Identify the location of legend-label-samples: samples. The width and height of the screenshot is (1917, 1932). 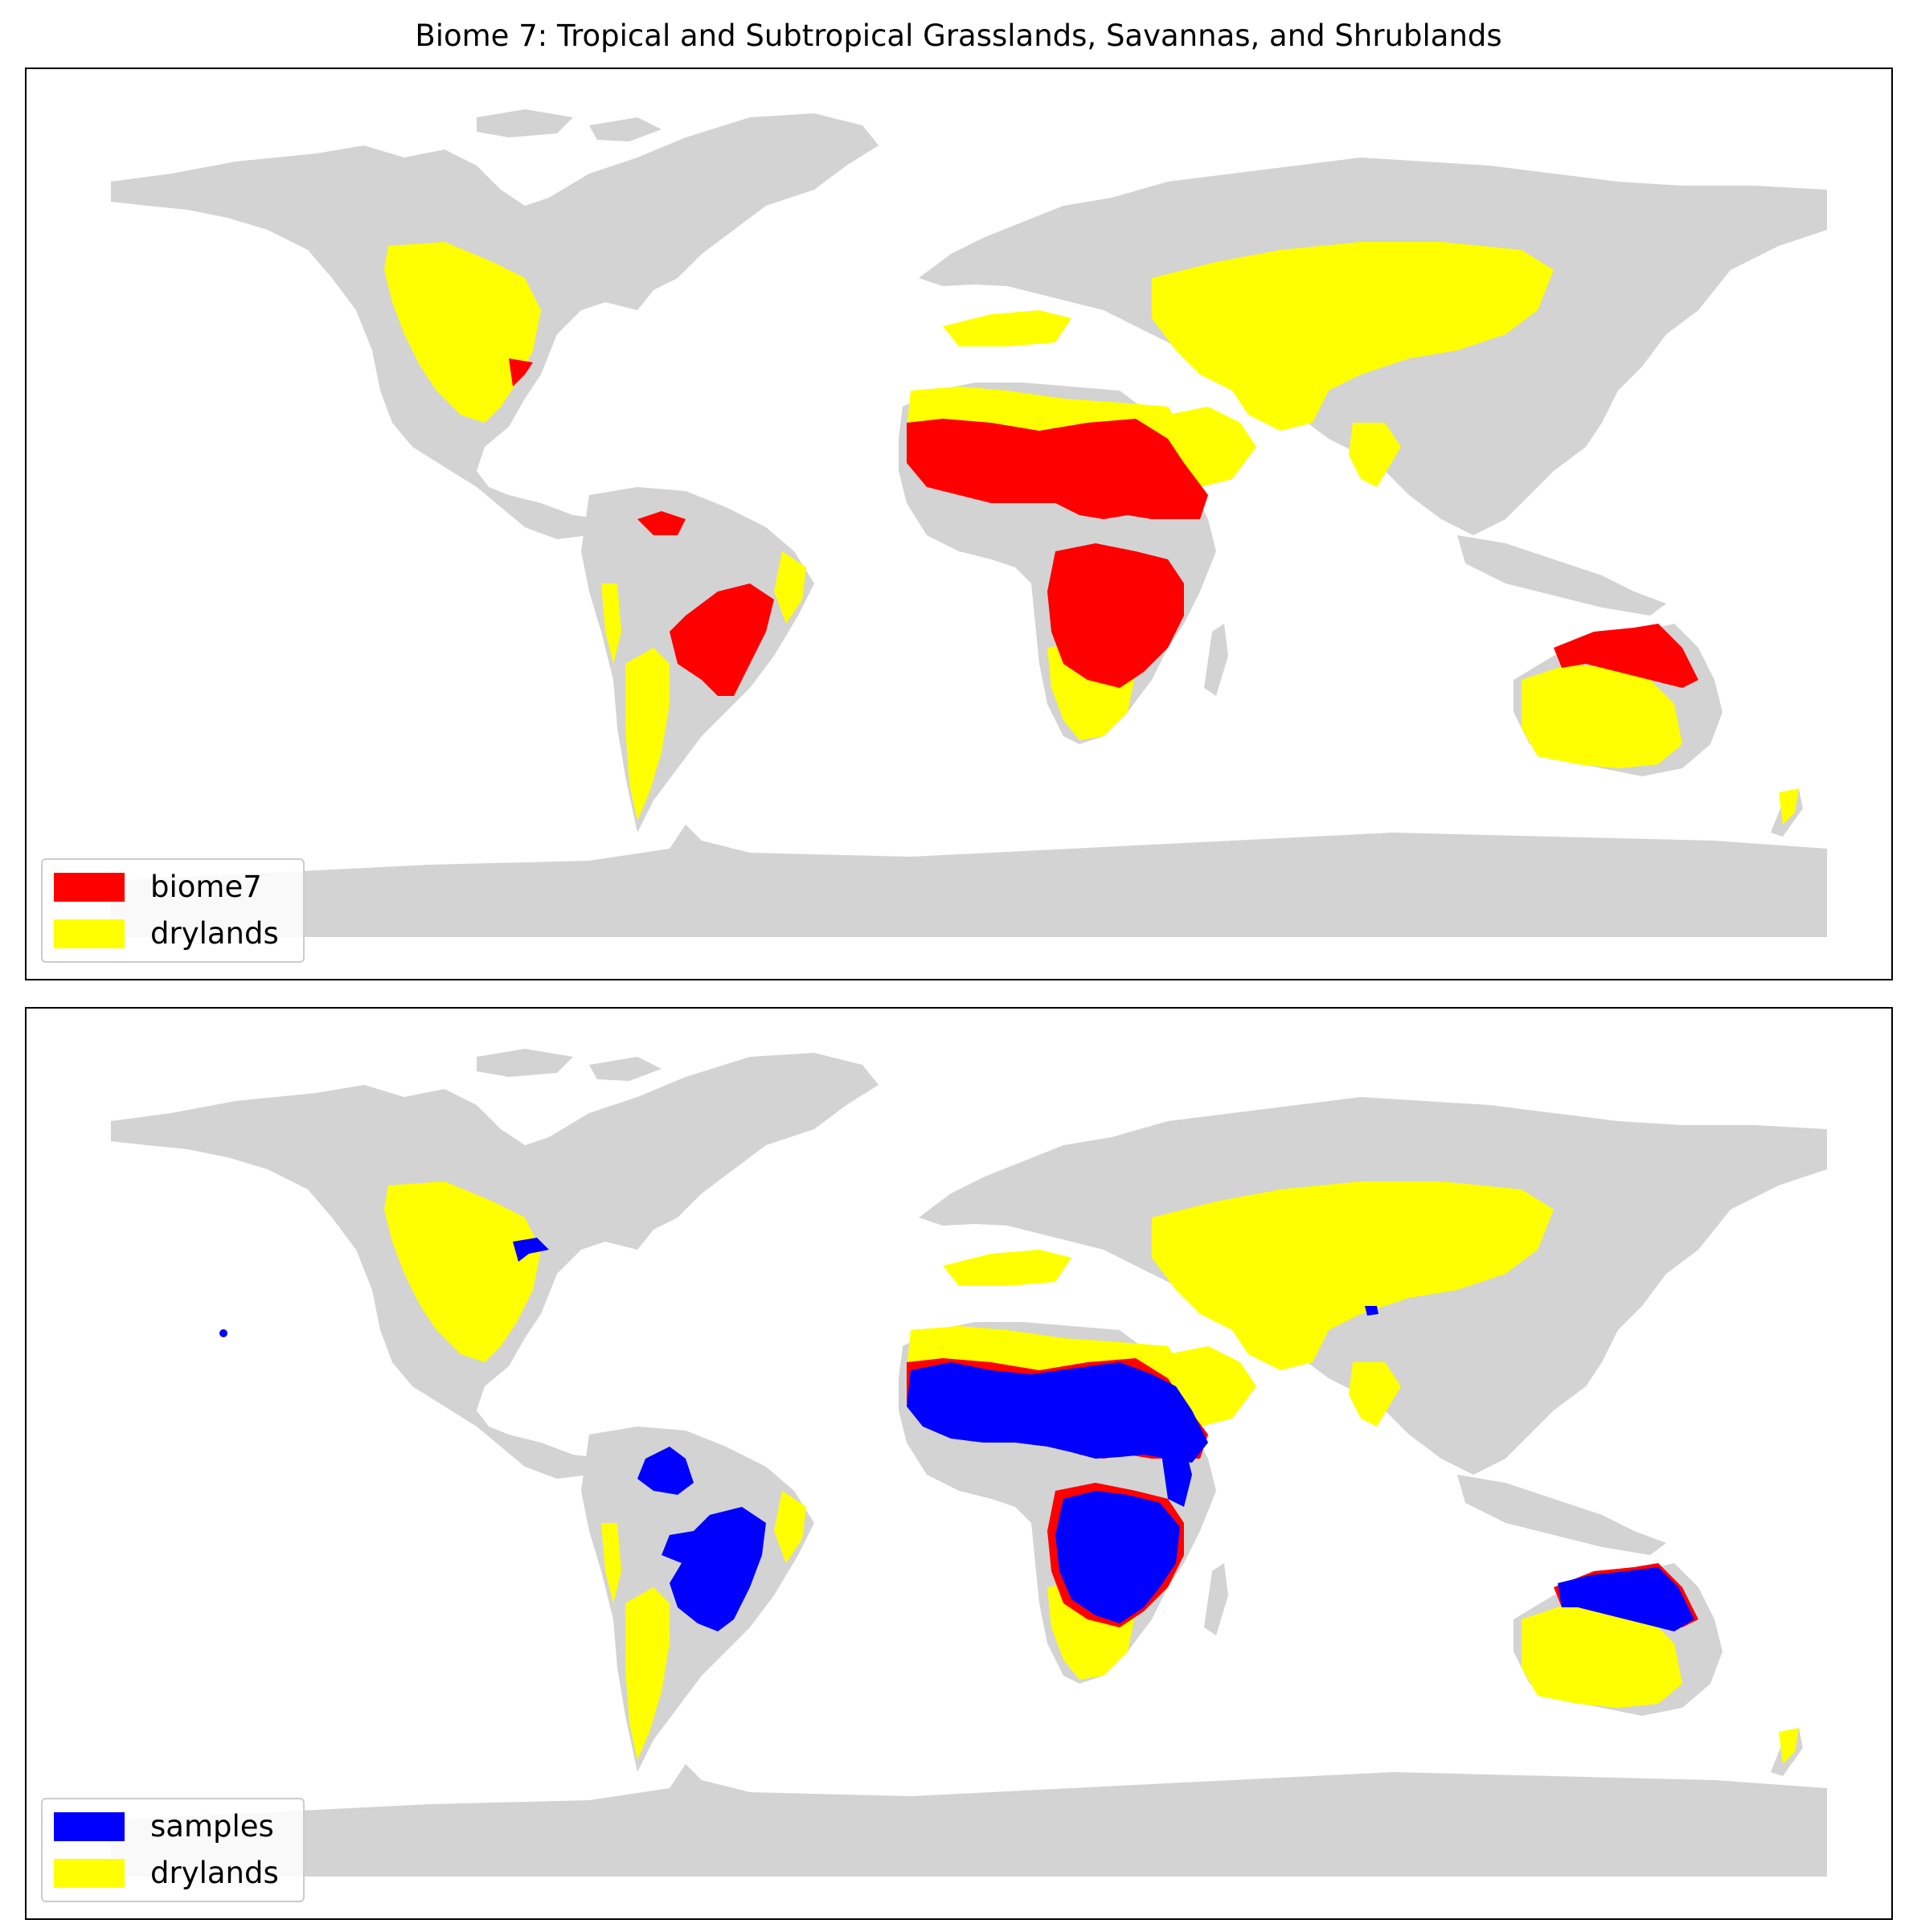
(212, 1826).